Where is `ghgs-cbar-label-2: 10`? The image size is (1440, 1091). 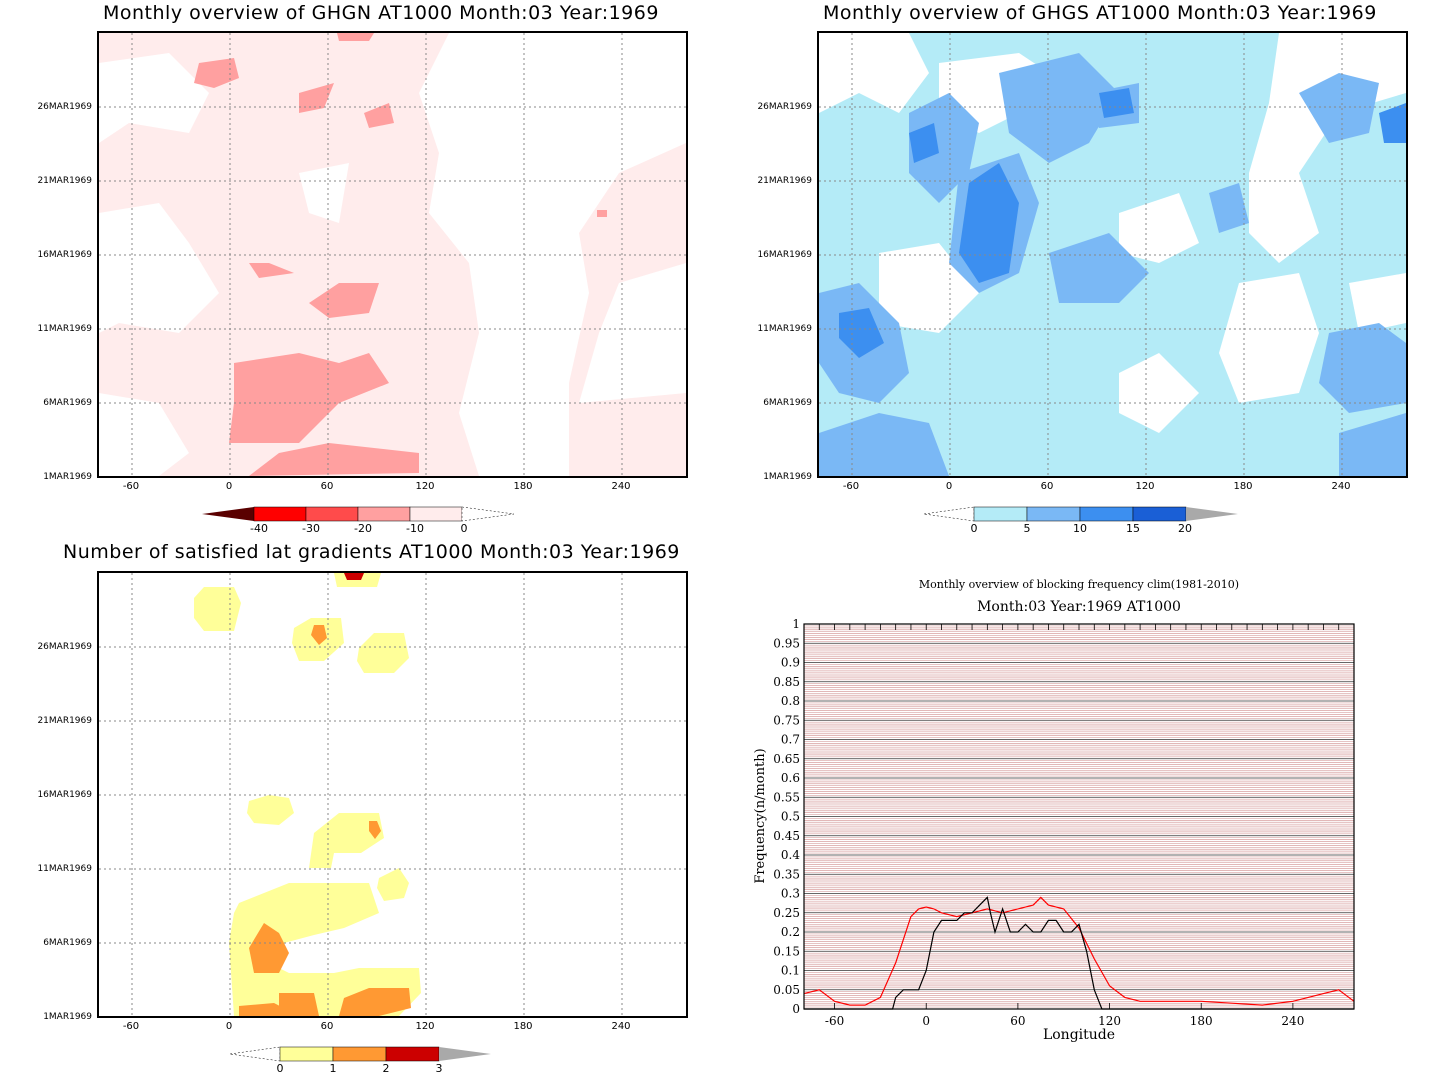
ghgs-cbar-label-2: 10 is located at coordinates (1080, 528).